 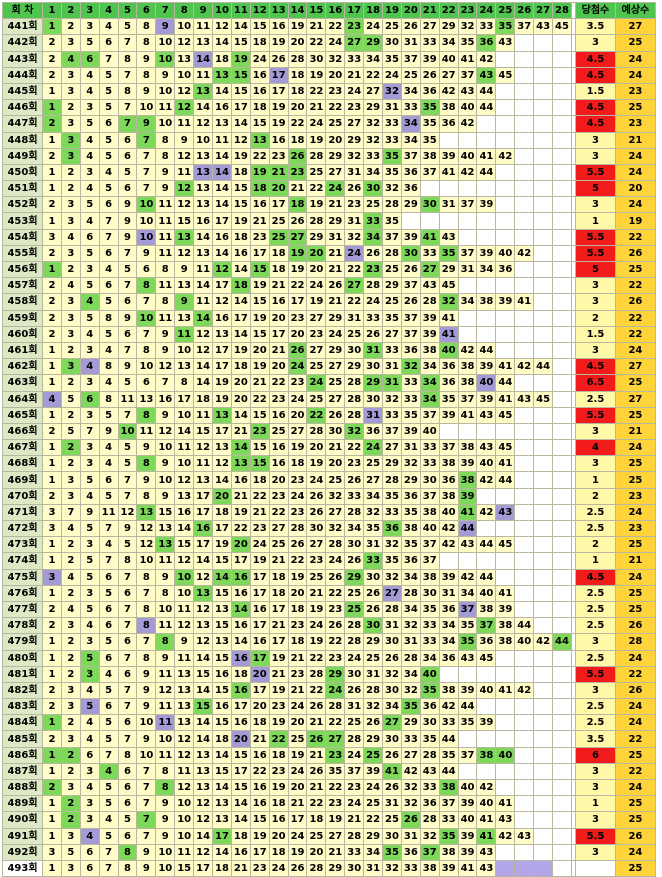 What do you see at coordinates (146, 755) in the screenshot?
I see `number-cell: 10` at bounding box center [146, 755].